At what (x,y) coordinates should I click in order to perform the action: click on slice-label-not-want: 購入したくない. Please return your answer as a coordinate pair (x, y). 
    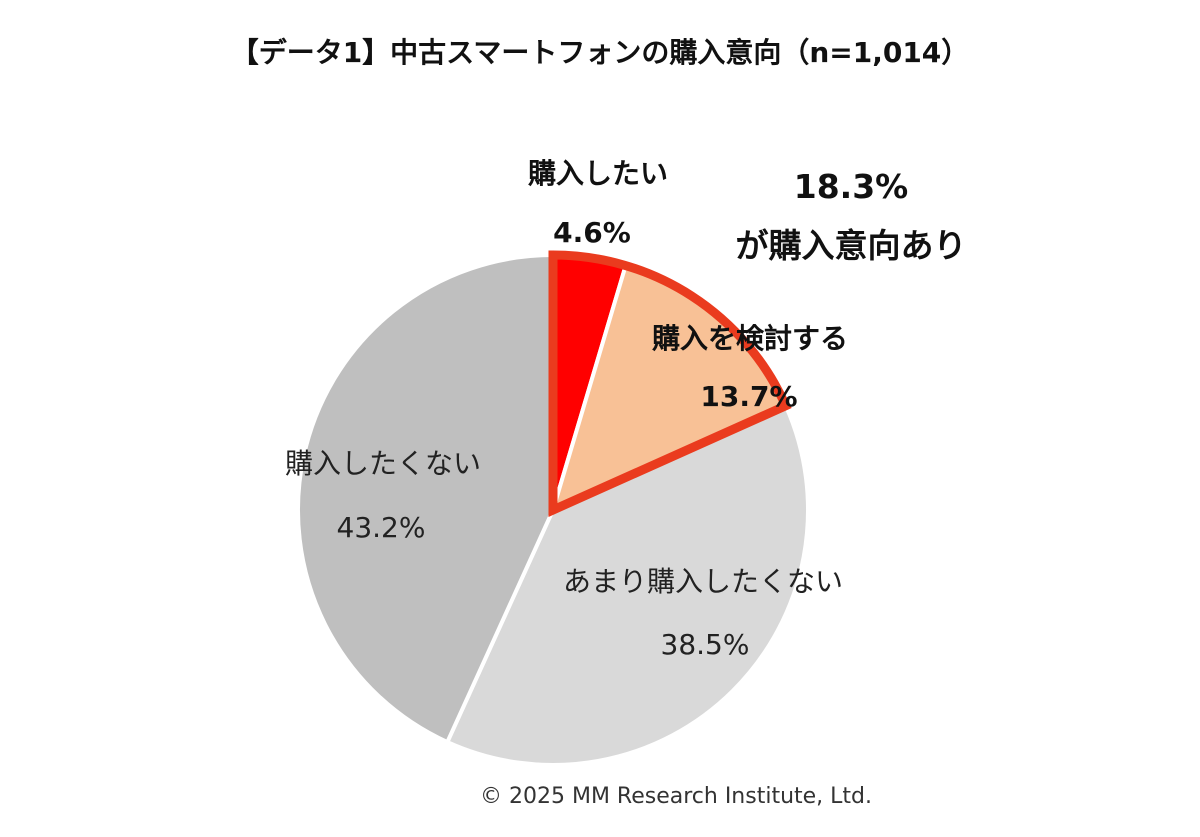
    Looking at the image, I should click on (383, 463).